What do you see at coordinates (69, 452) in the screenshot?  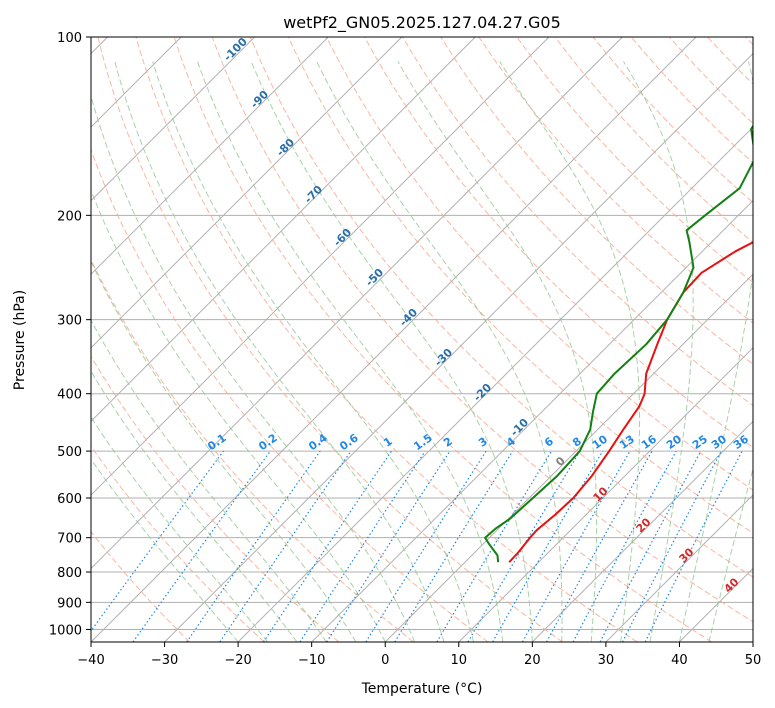 I see `y-tick-label: 500` at bounding box center [69, 452].